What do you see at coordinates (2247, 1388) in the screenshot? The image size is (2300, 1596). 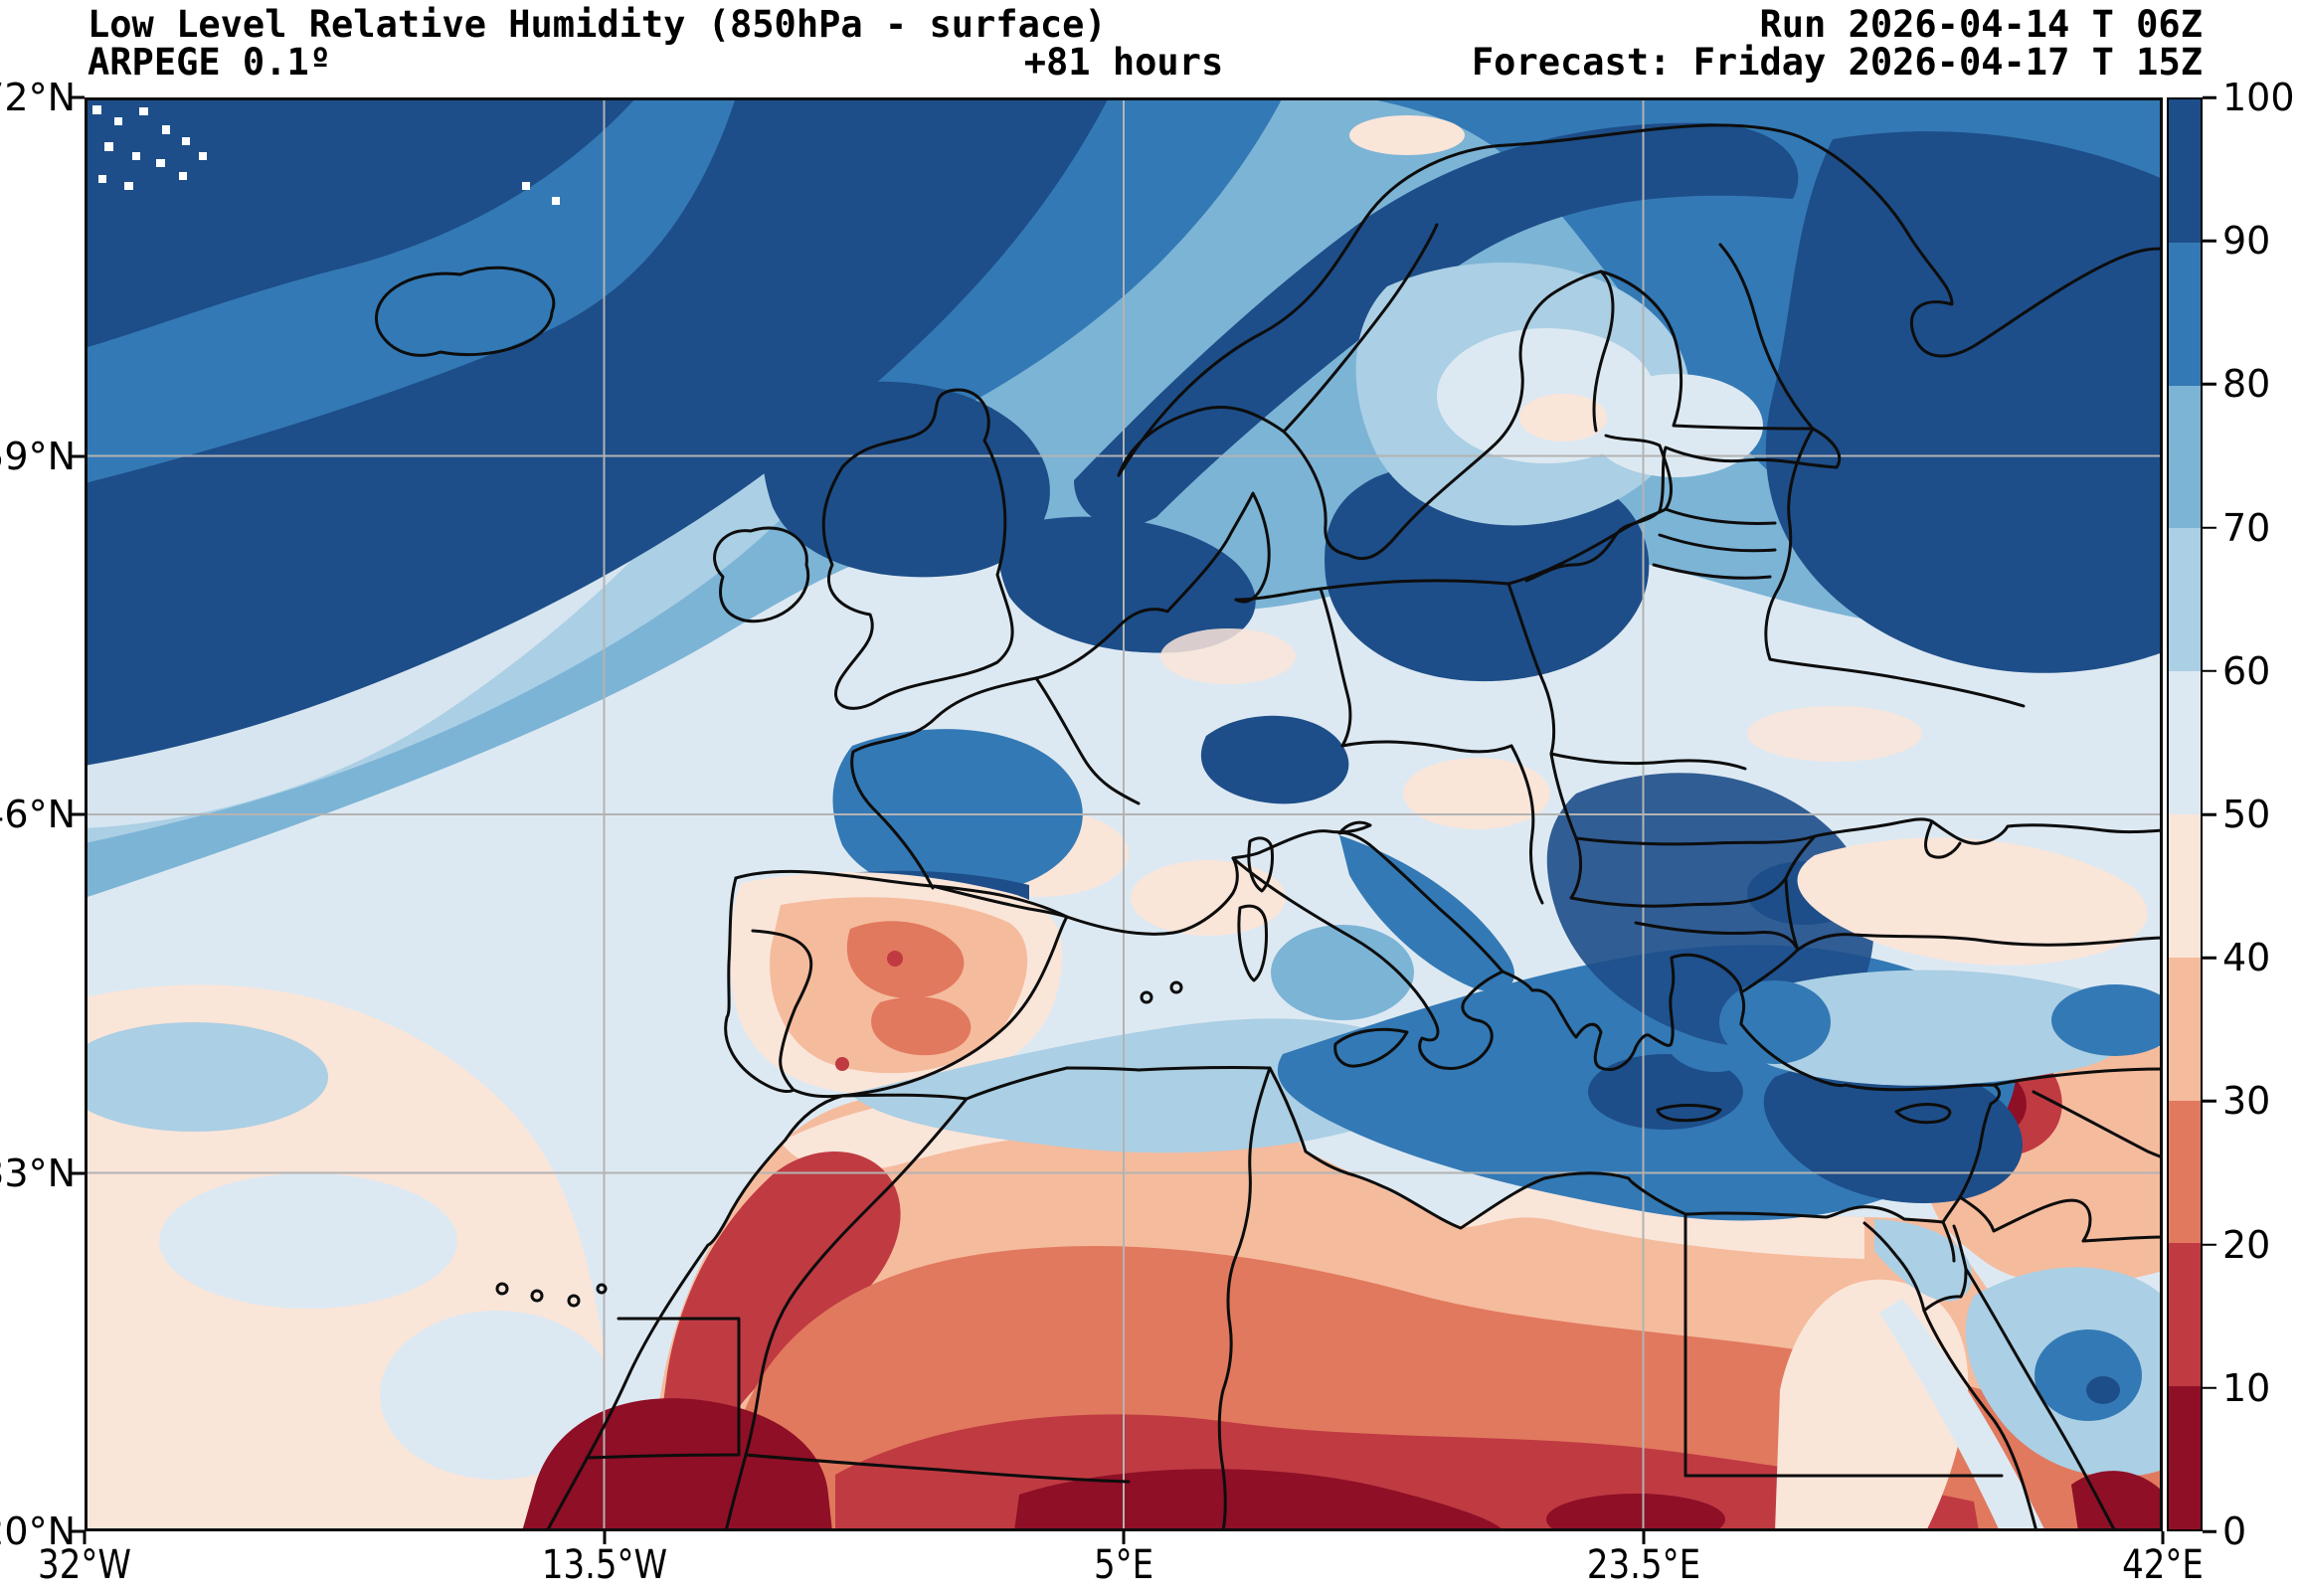 I see `colorbar-tick-label: 10` at bounding box center [2247, 1388].